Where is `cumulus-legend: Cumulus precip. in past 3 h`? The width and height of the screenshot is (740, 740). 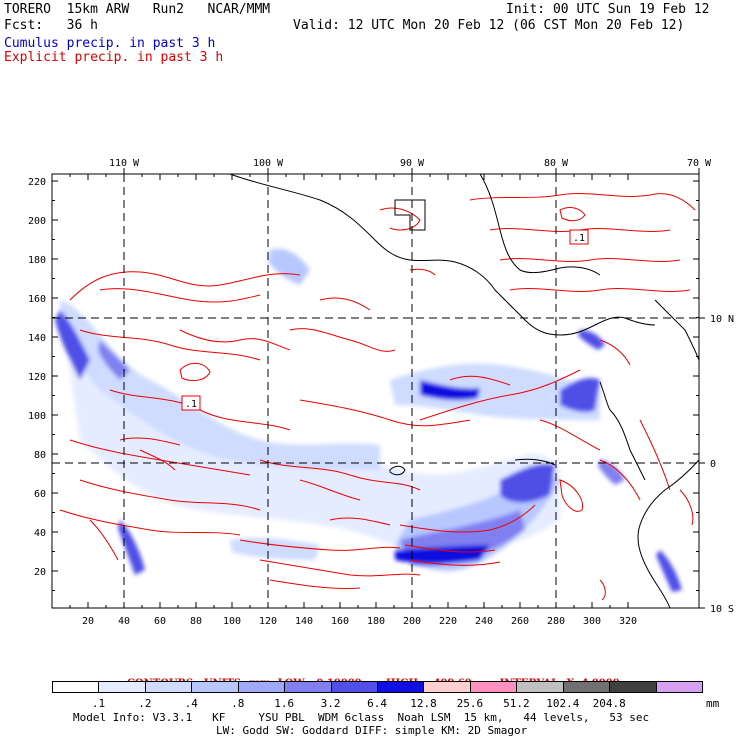
cumulus-legend: Cumulus precip. in past 3 h is located at coordinates (110, 43).